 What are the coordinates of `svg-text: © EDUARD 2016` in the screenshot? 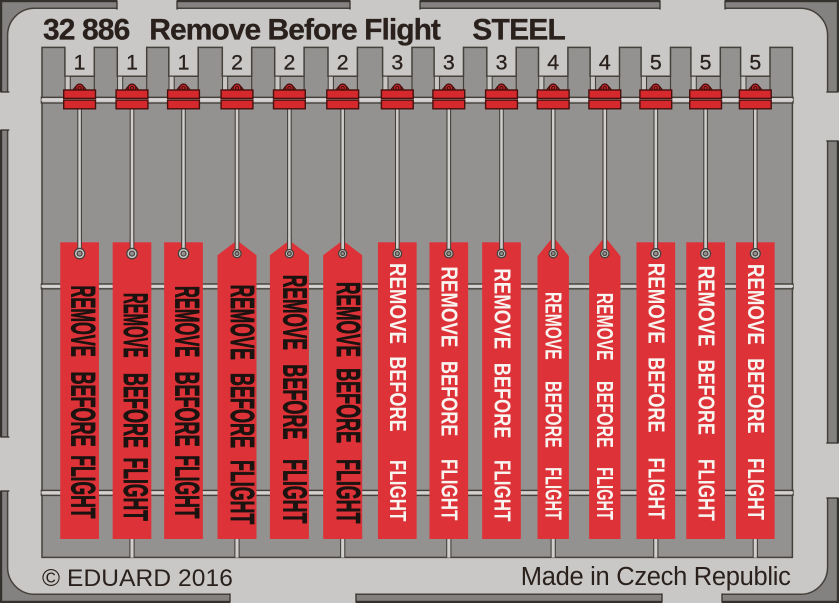 It's located at (137, 578).